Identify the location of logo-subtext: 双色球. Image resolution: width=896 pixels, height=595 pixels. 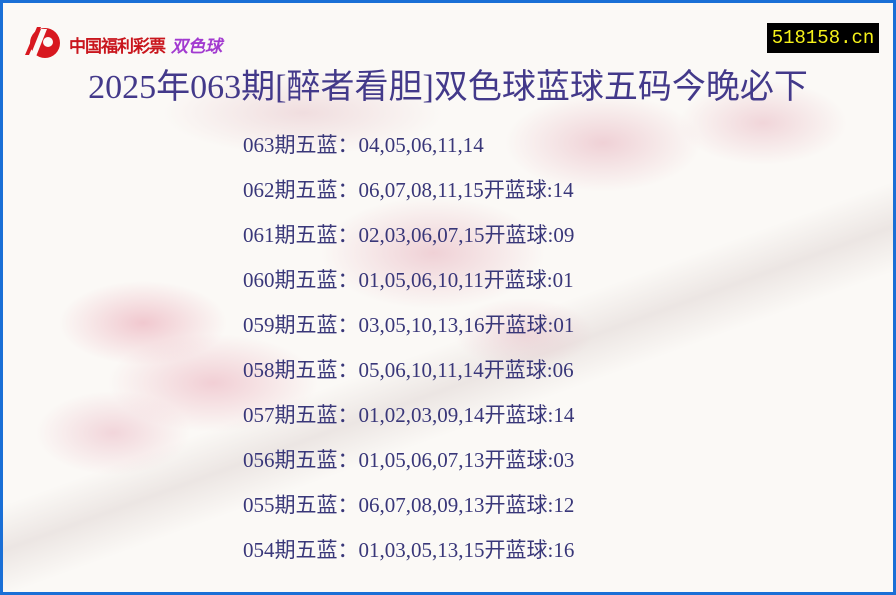
(196, 46).